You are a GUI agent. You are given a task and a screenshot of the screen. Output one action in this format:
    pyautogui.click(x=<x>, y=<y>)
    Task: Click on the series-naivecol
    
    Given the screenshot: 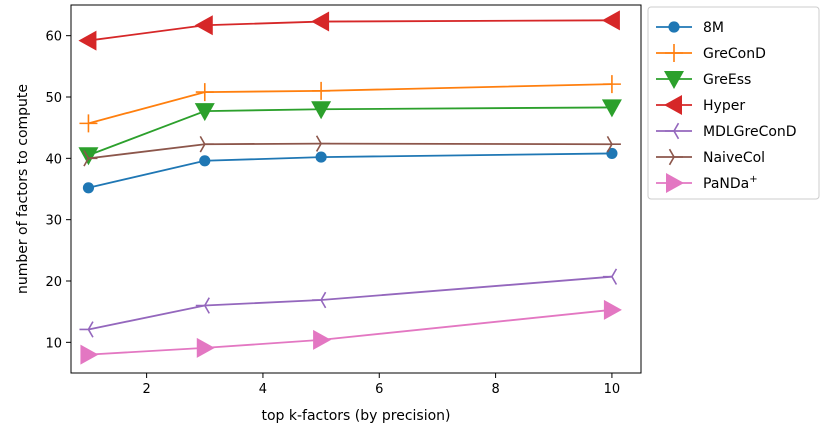 What is the action you would take?
    pyautogui.click(x=352, y=151)
    